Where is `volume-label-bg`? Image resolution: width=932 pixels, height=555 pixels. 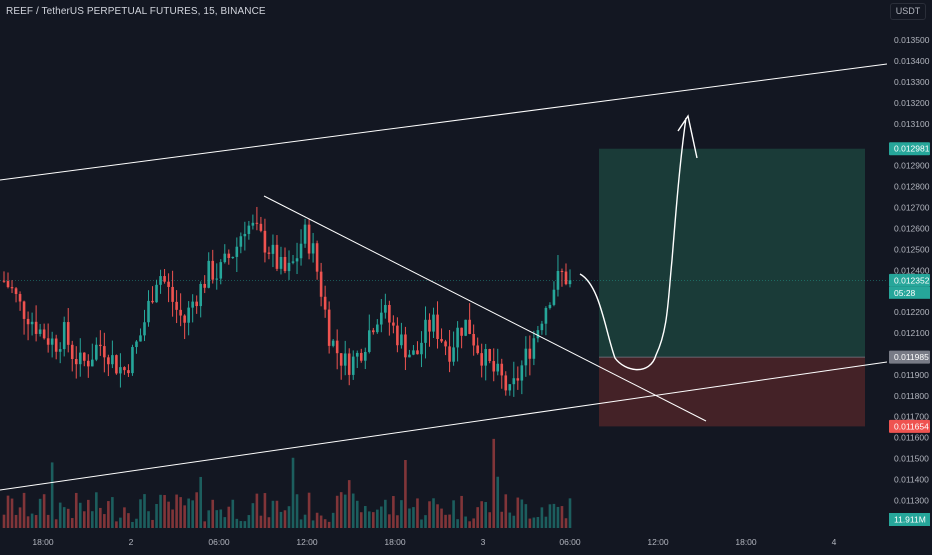
volume-label-bg is located at coordinates (909, 519).